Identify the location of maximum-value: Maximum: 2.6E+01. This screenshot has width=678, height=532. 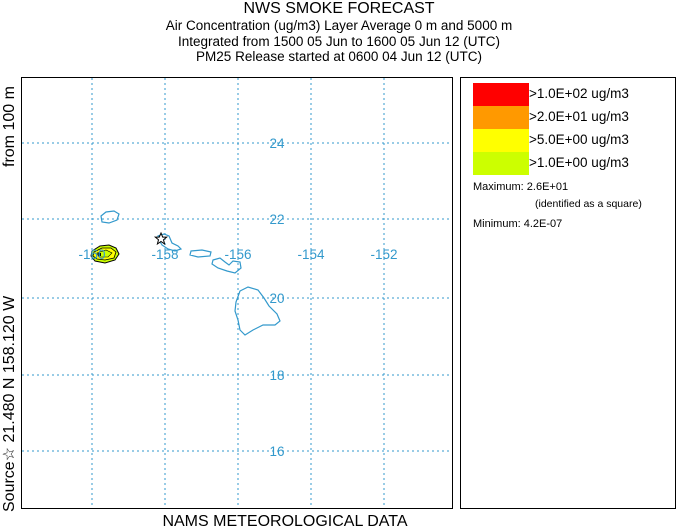
(521, 187).